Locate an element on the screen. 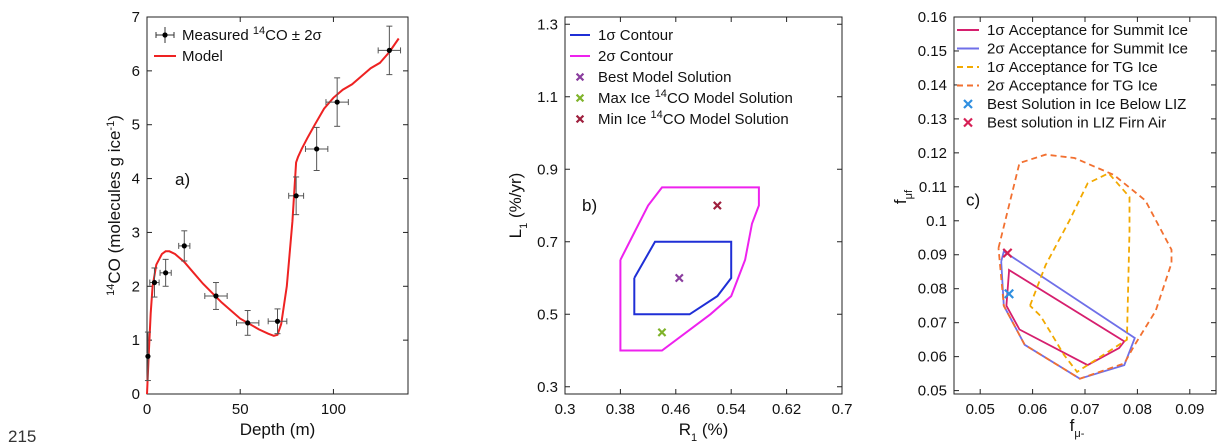 Image resolution: width=1225 pixels, height=444 pixels. b-legend-5-post: CO Model Solution is located at coordinates (726, 119).